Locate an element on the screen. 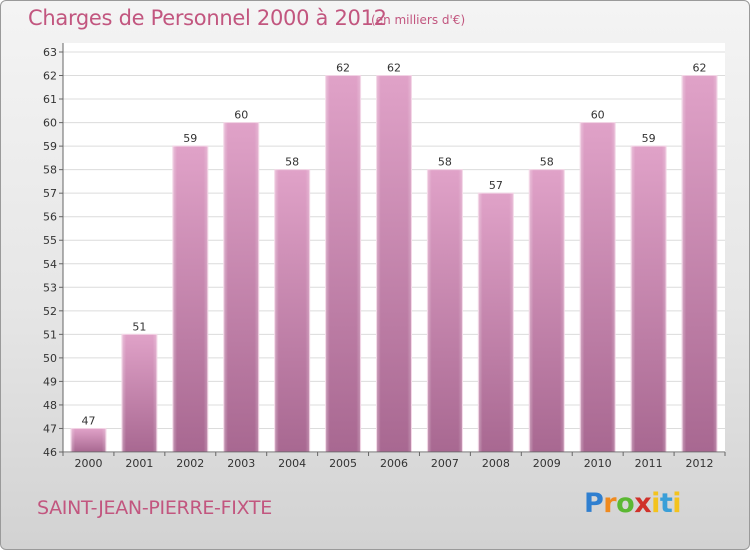 The width and height of the screenshot is (750, 550). chart-title: Charges de Personnel 2000 à 2012 is located at coordinates (207, 18).